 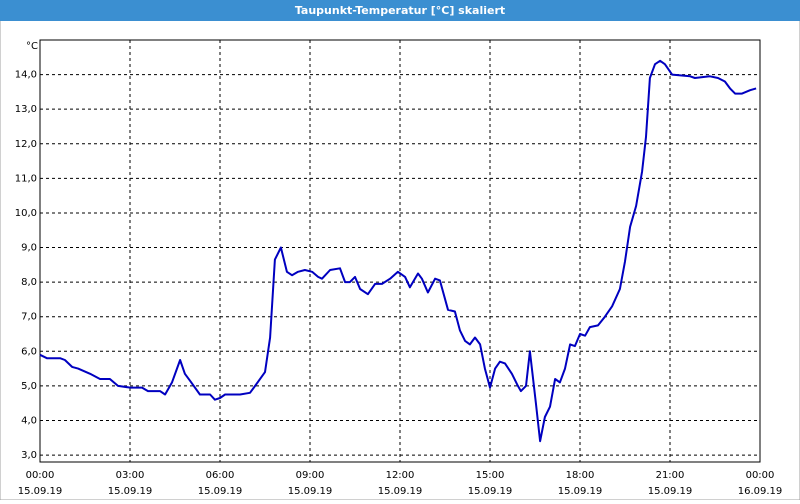 What do you see at coordinates (26, 213) in the screenshot?
I see `y-tick-label: 10,0` at bounding box center [26, 213].